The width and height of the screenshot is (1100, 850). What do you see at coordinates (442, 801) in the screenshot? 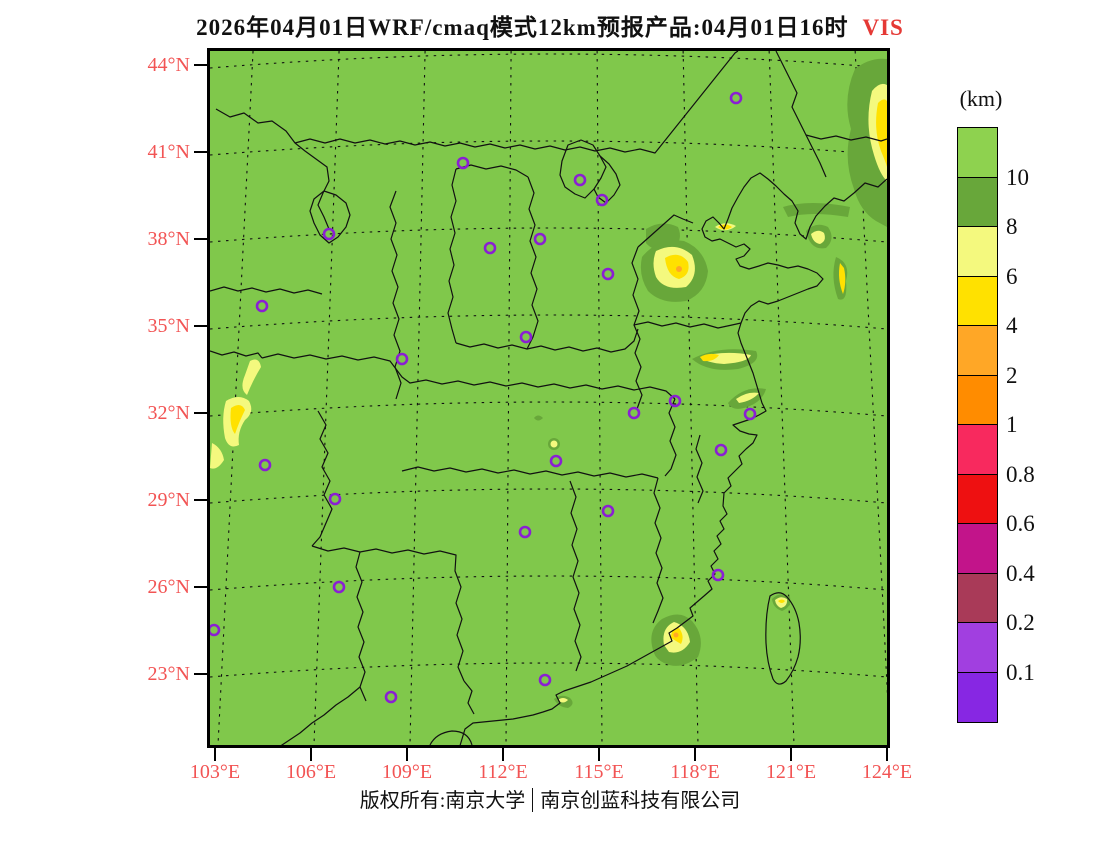
I see `copyright-owner: 版权所有:南京大学` at bounding box center [442, 801].